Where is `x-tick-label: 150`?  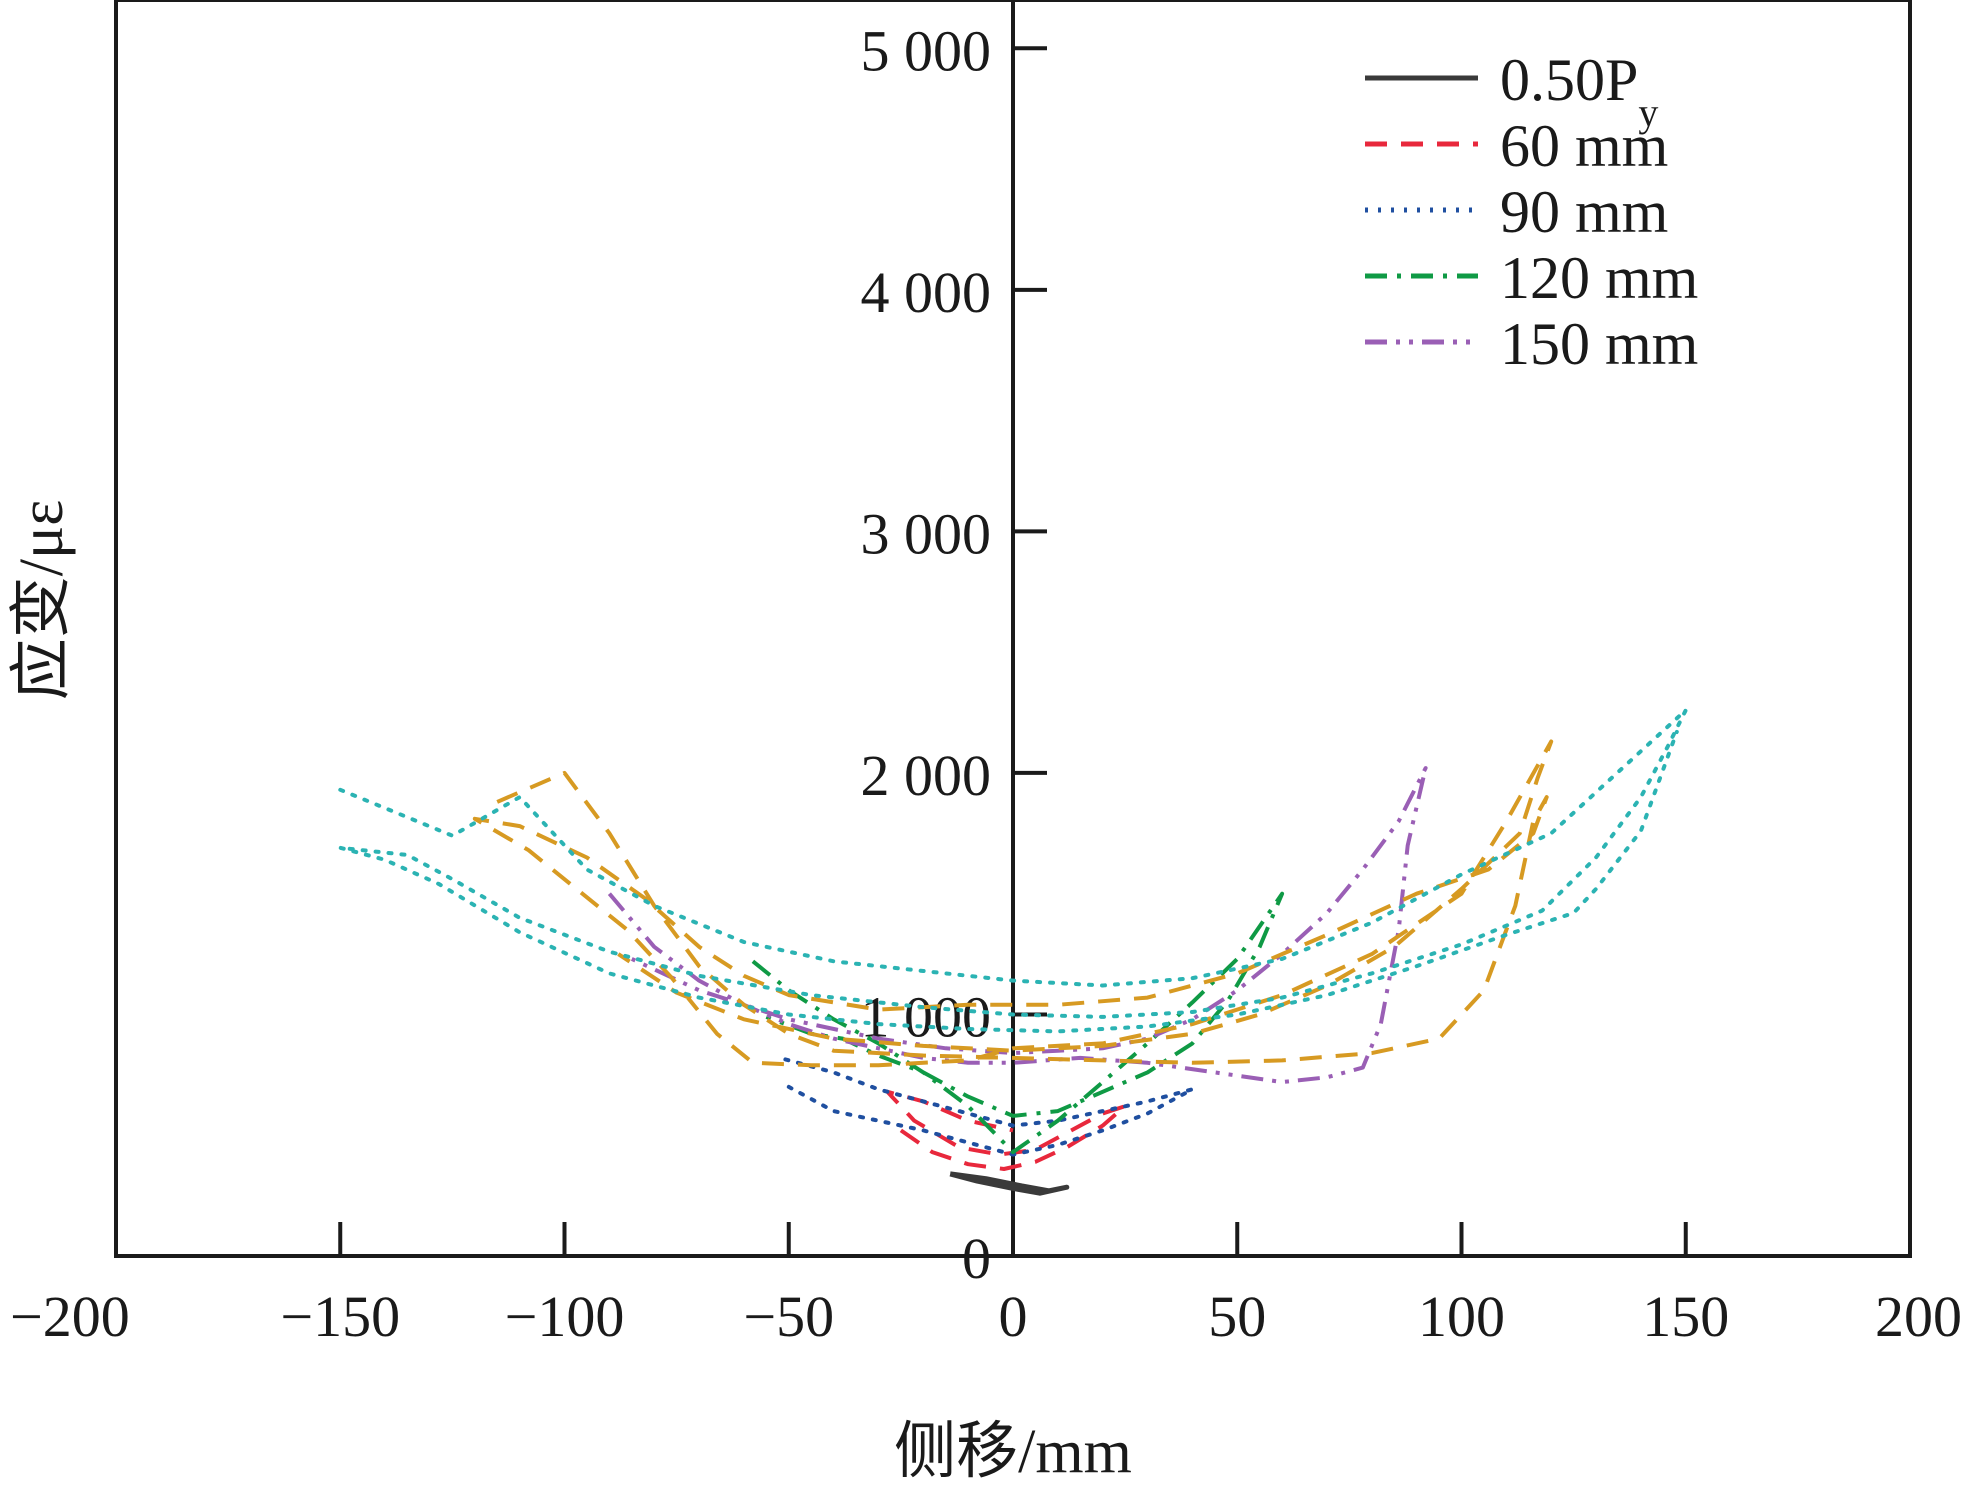
x-tick-label: 150 is located at coordinates (1685, 1316).